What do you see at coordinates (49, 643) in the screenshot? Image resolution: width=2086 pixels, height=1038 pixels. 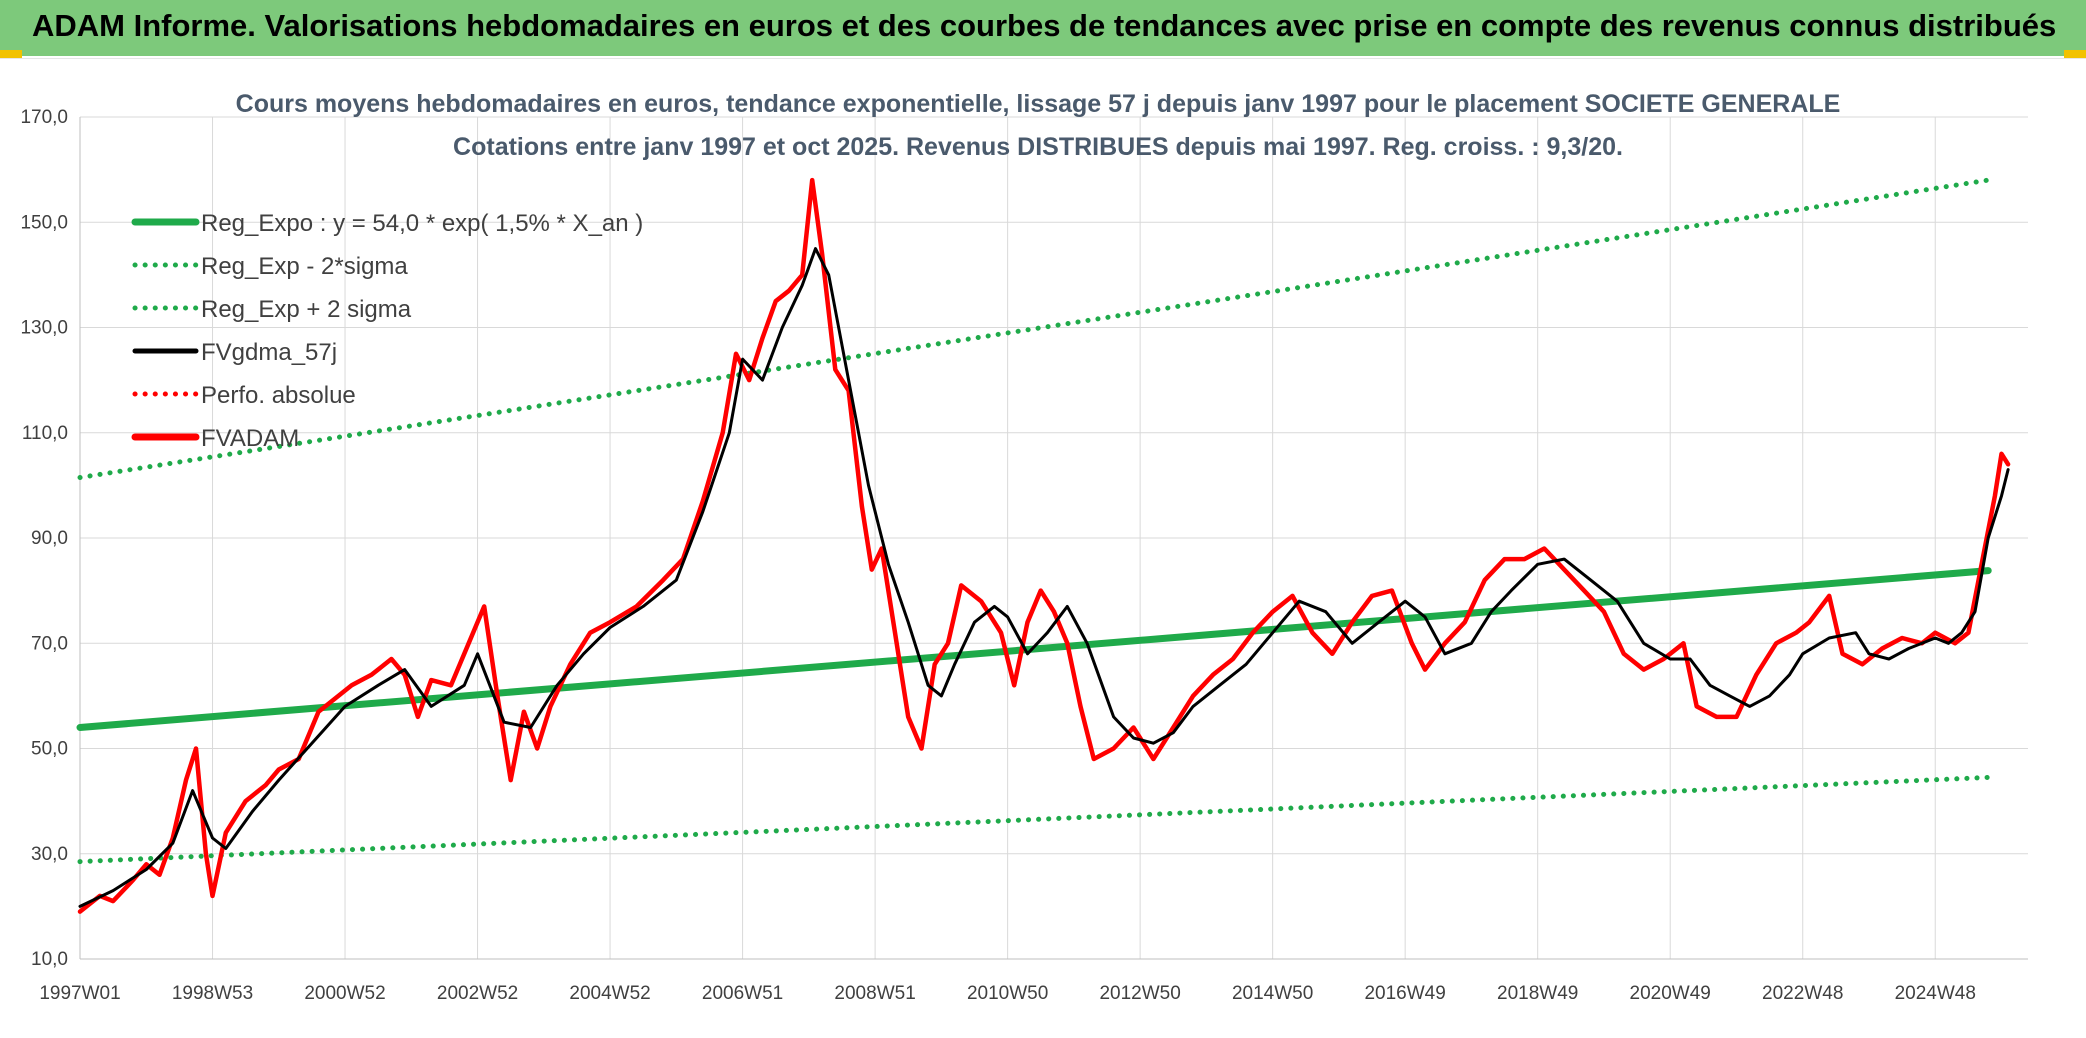 I see `y-tick-label: 70,0` at bounding box center [49, 643].